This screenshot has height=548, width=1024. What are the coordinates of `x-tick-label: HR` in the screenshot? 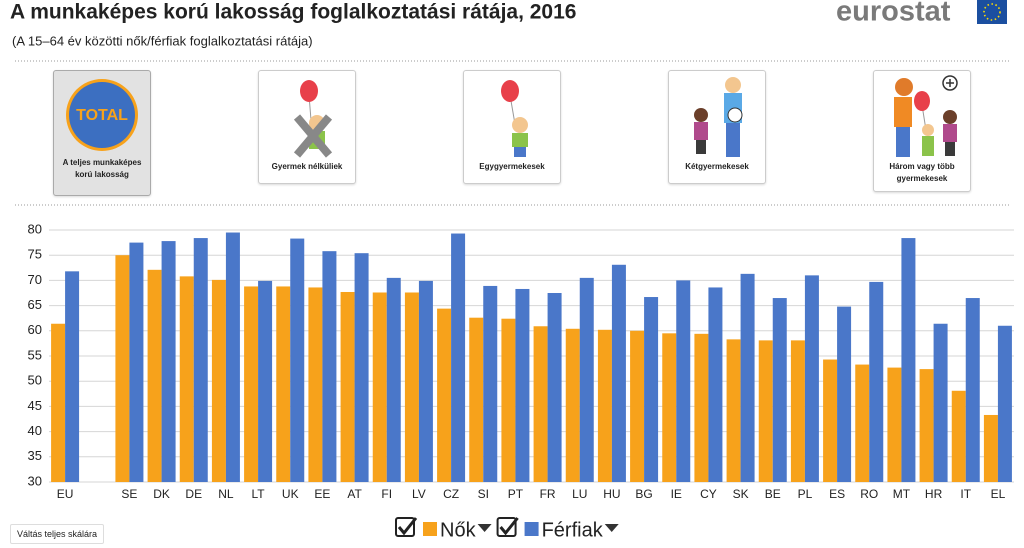 It's located at (934, 494).